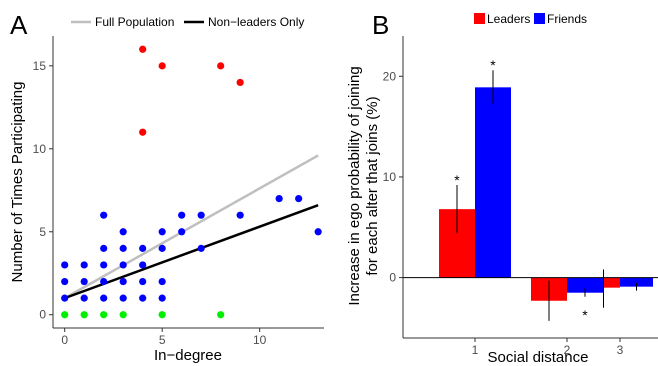 This screenshot has width=658, height=366. I want to click on panel-b-x-label: Social distance, so click(538, 357).